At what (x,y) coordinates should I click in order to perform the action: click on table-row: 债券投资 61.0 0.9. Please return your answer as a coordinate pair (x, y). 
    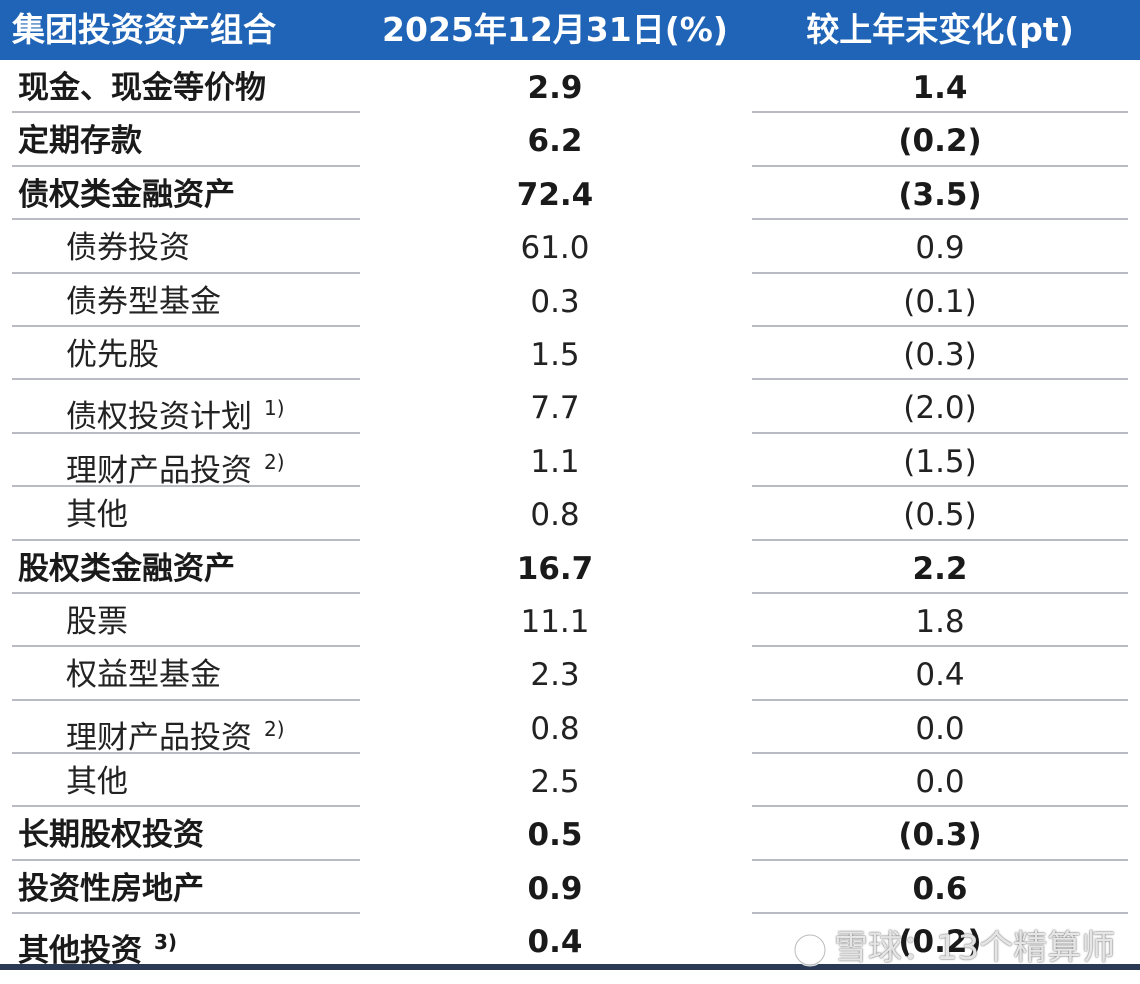
    Looking at the image, I should click on (570, 247).